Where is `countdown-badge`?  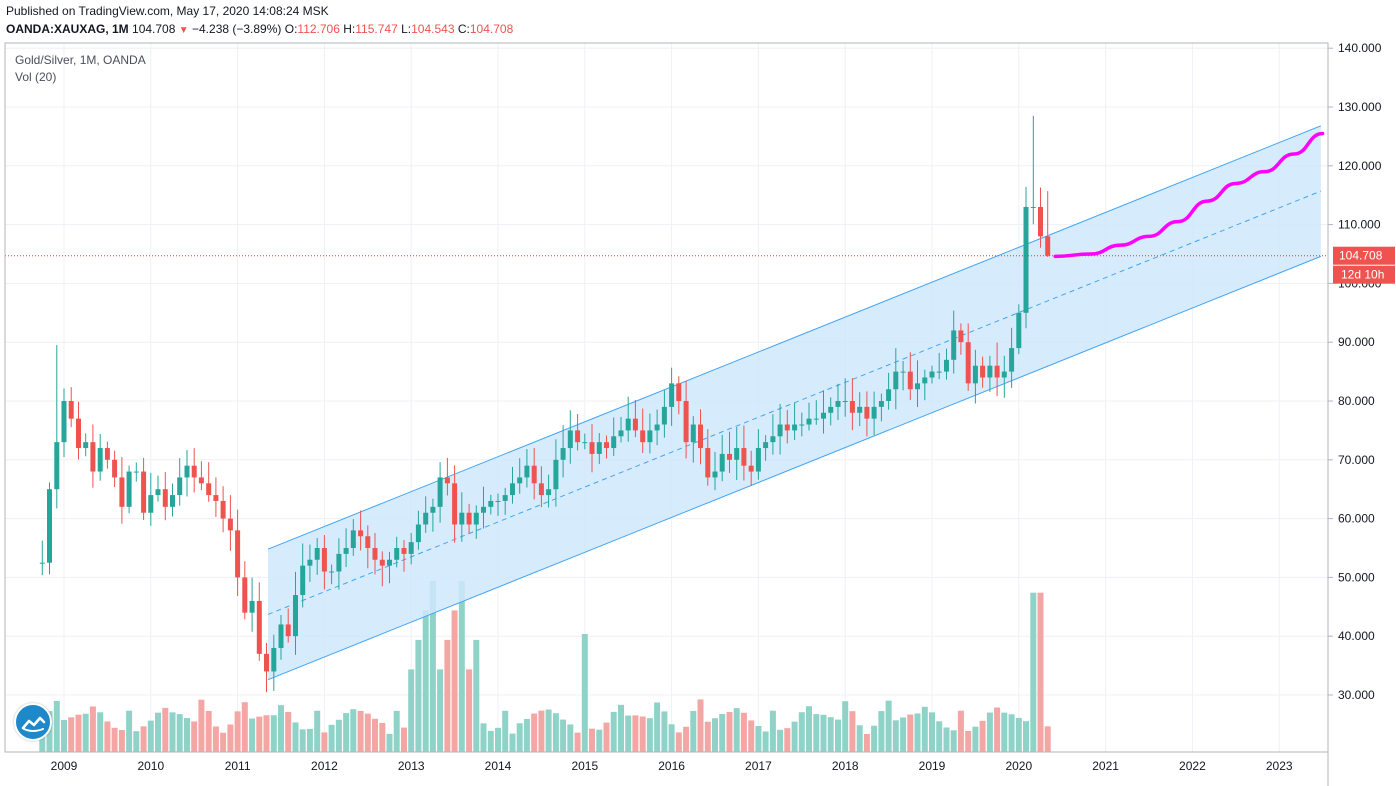
countdown-badge is located at coordinates (1364, 274).